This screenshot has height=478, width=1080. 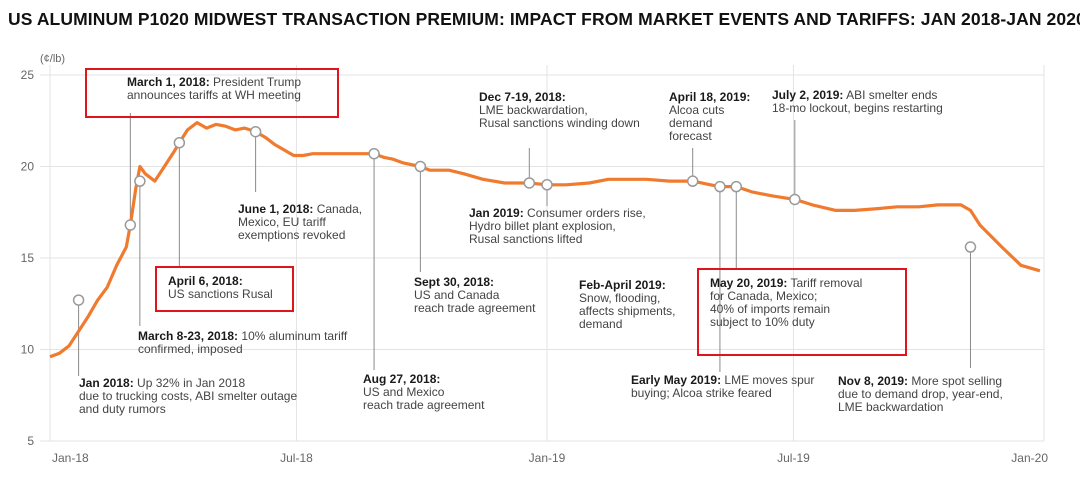 I want to click on annotation-text: and duty rumors, so click(x=122, y=409).